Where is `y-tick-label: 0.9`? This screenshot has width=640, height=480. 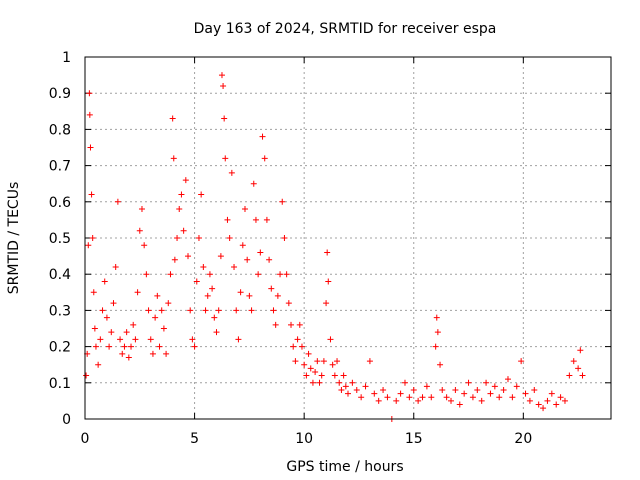
y-tick-label: 0.9 is located at coordinates (60, 94).